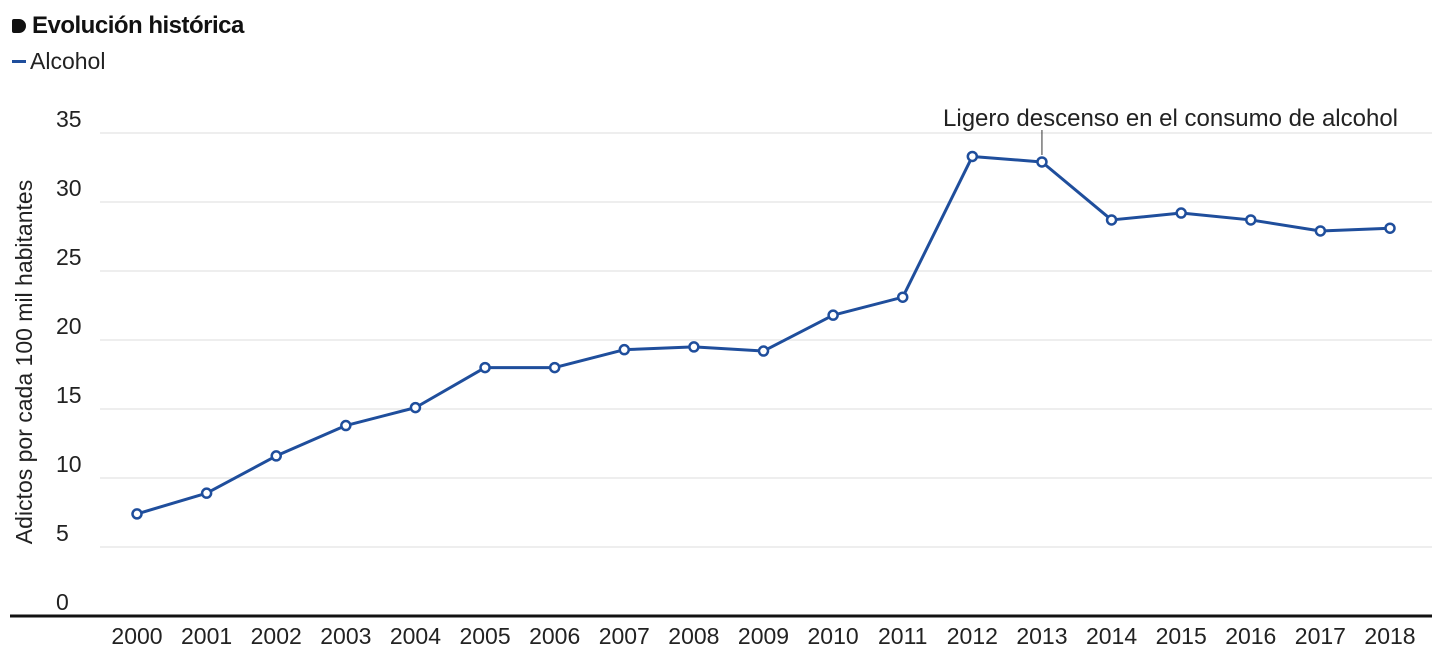  Describe the element at coordinates (69, 188) in the screenshot. I see `y-tick-label-30: 30` at that location.